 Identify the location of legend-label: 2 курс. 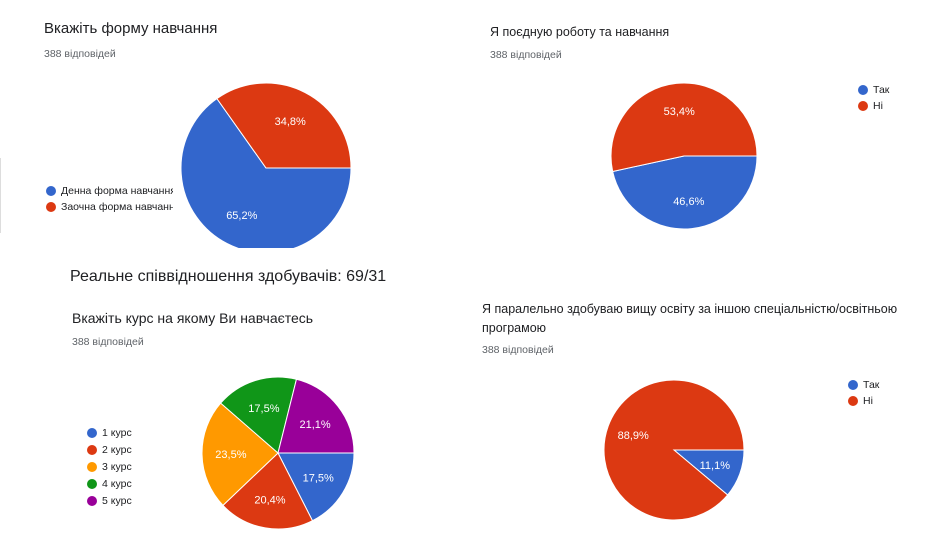
(117, 449).